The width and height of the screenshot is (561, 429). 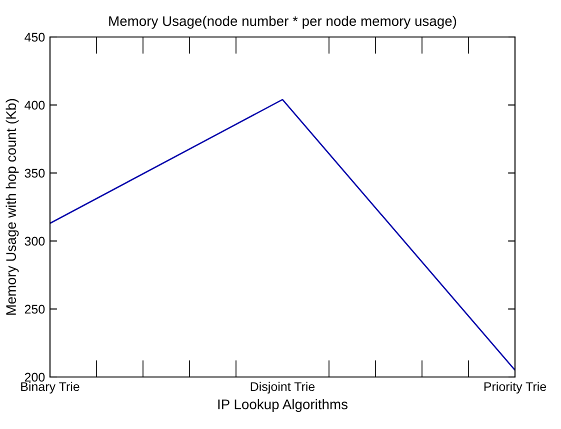 I want to click on chart-title: Memory Usage(node number * per node memory usage), so click(x=282, y=22).